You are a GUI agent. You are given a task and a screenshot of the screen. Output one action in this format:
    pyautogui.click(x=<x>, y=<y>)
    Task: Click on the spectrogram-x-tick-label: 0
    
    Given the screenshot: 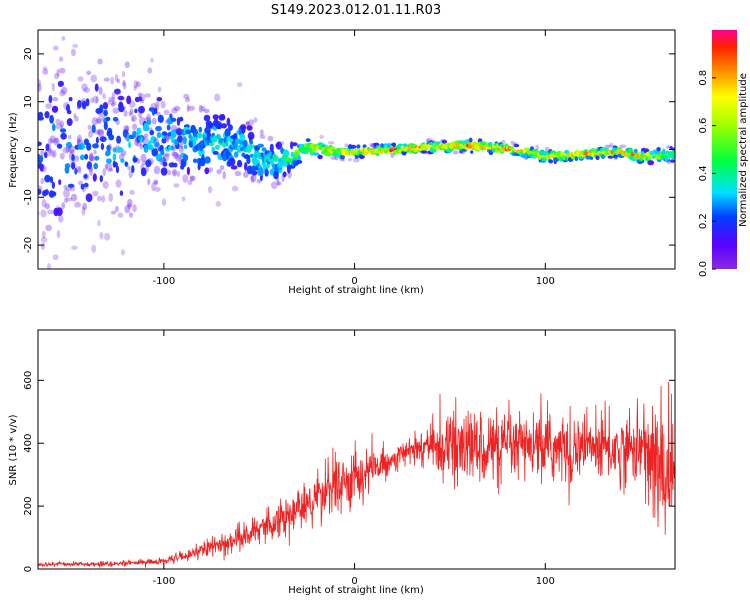 What is the action you would take?
    pyautogui.click(x=354, y=281)
    